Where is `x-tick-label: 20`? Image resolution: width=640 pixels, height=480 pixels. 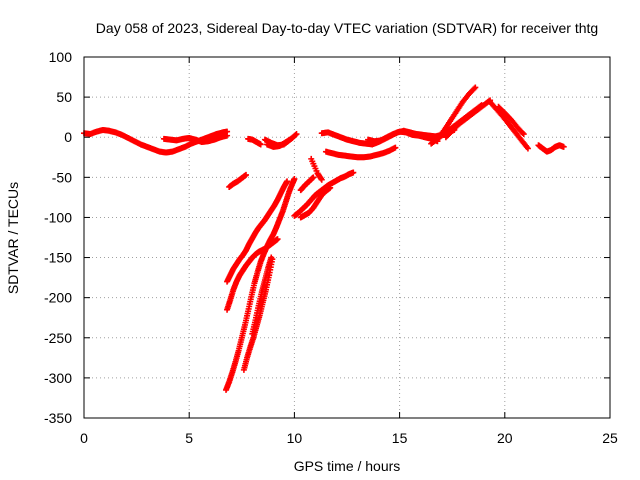
x-tick-label: 20 is located at coordinates (505, 438).